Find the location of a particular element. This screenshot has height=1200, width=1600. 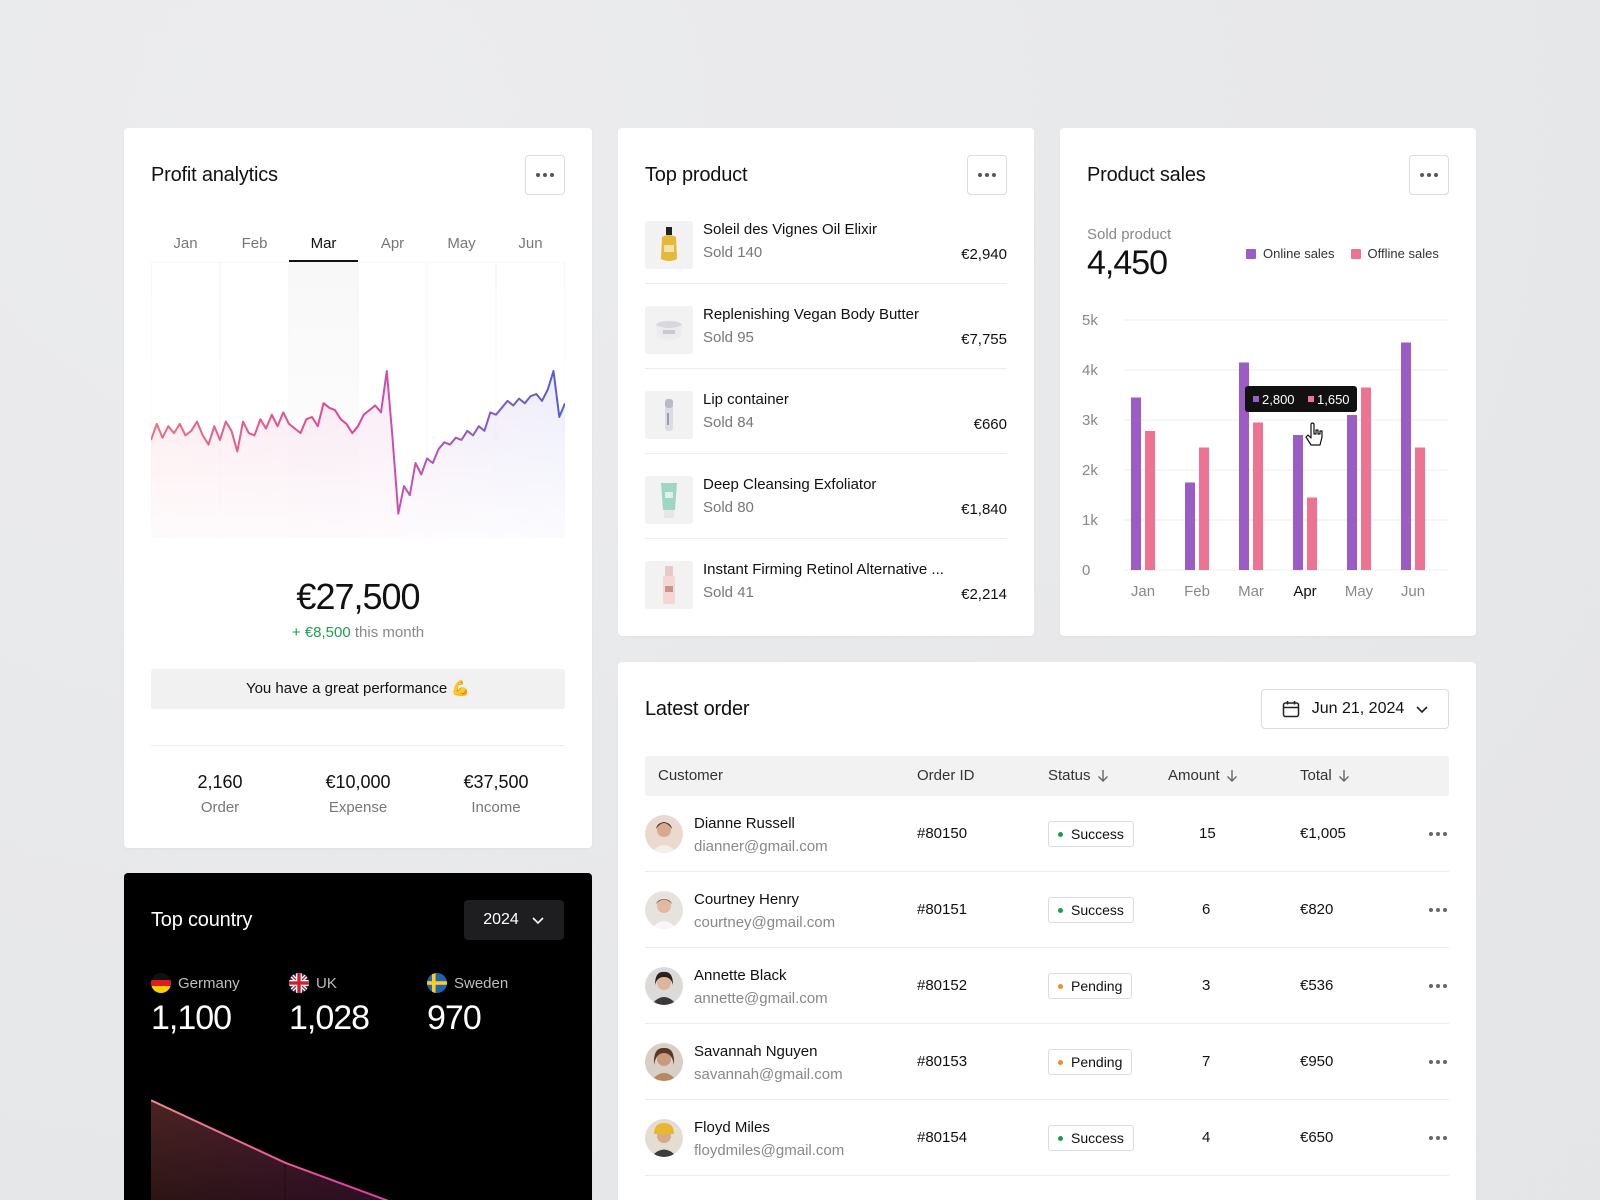

column-total: Total is located at coordinates (1325, 776).